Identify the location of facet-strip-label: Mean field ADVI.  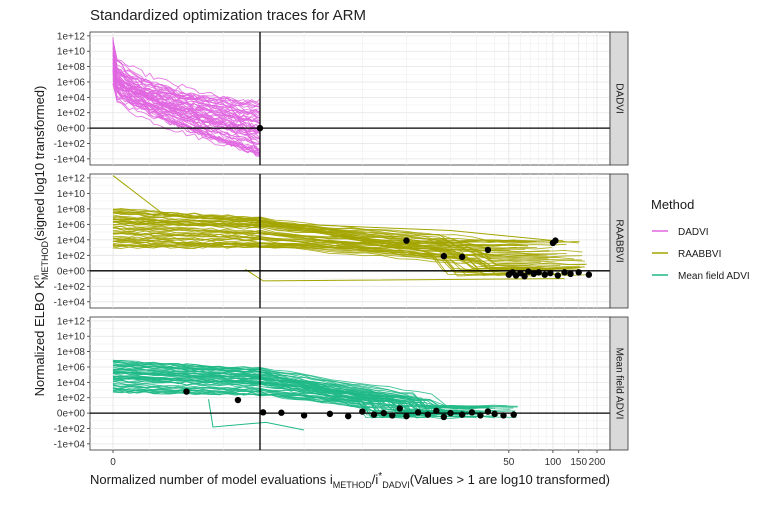
(618, 384).